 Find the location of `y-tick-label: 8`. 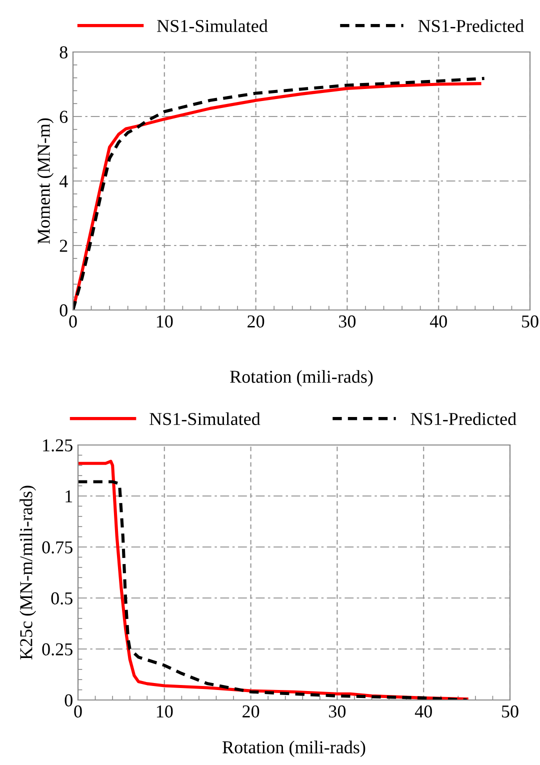

y-tick-label: 8 is located at coordinates (64, 52).